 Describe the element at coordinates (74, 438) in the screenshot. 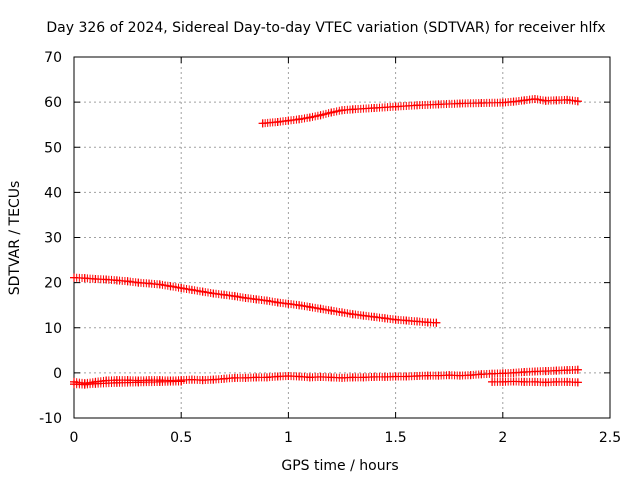

I see `x-tick-label: 0` at that location.